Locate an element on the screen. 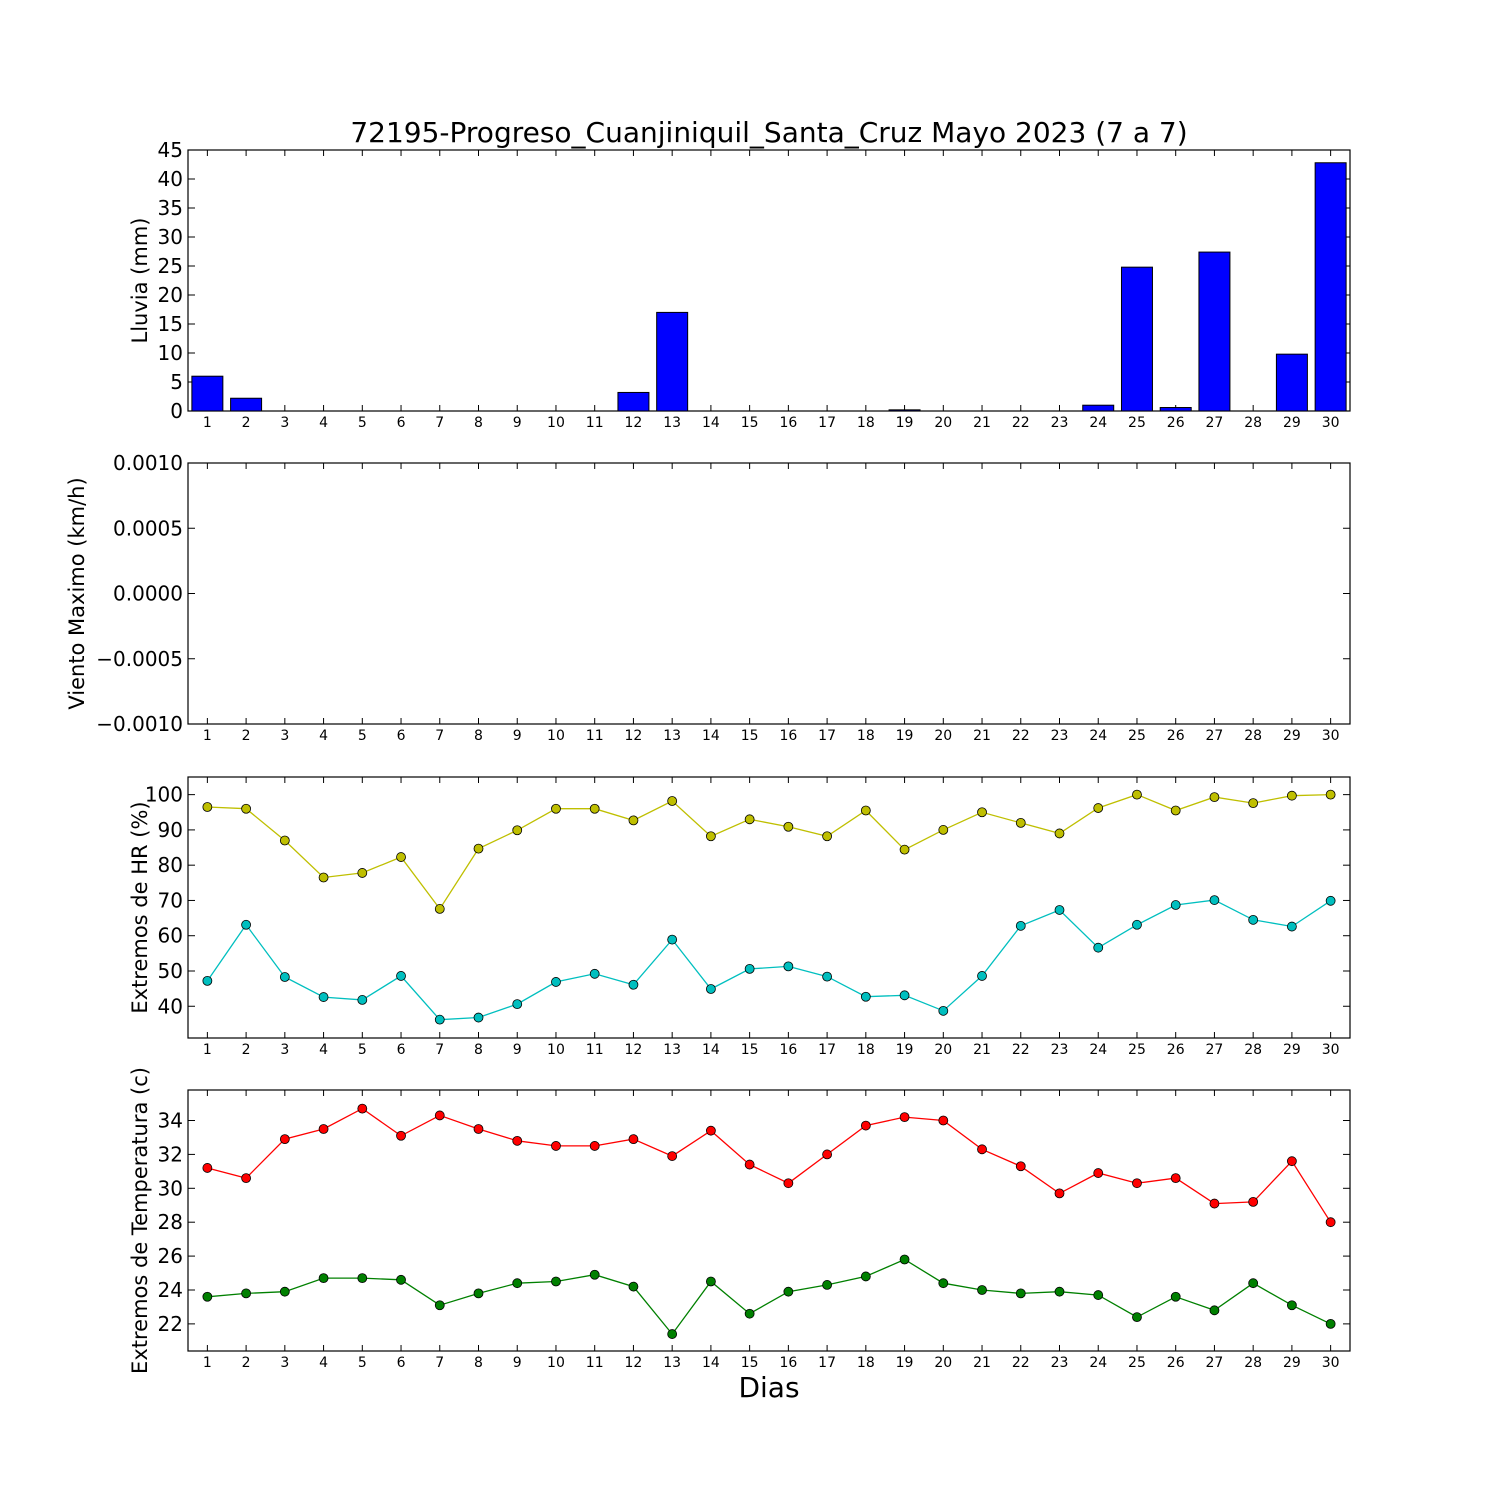  y-tick-label: 34 is located at coordinates (170, 1121).